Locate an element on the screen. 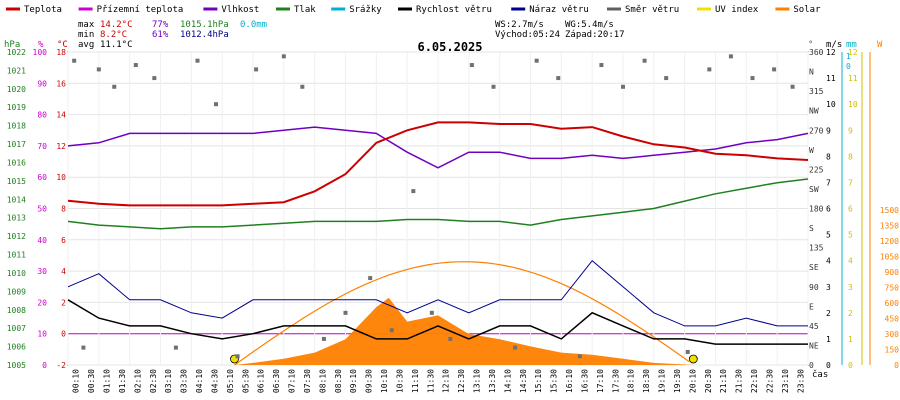 The width and height of the screenshot is (900, 400). ms-tick-2: 10 is located at coordinates (831, 104).